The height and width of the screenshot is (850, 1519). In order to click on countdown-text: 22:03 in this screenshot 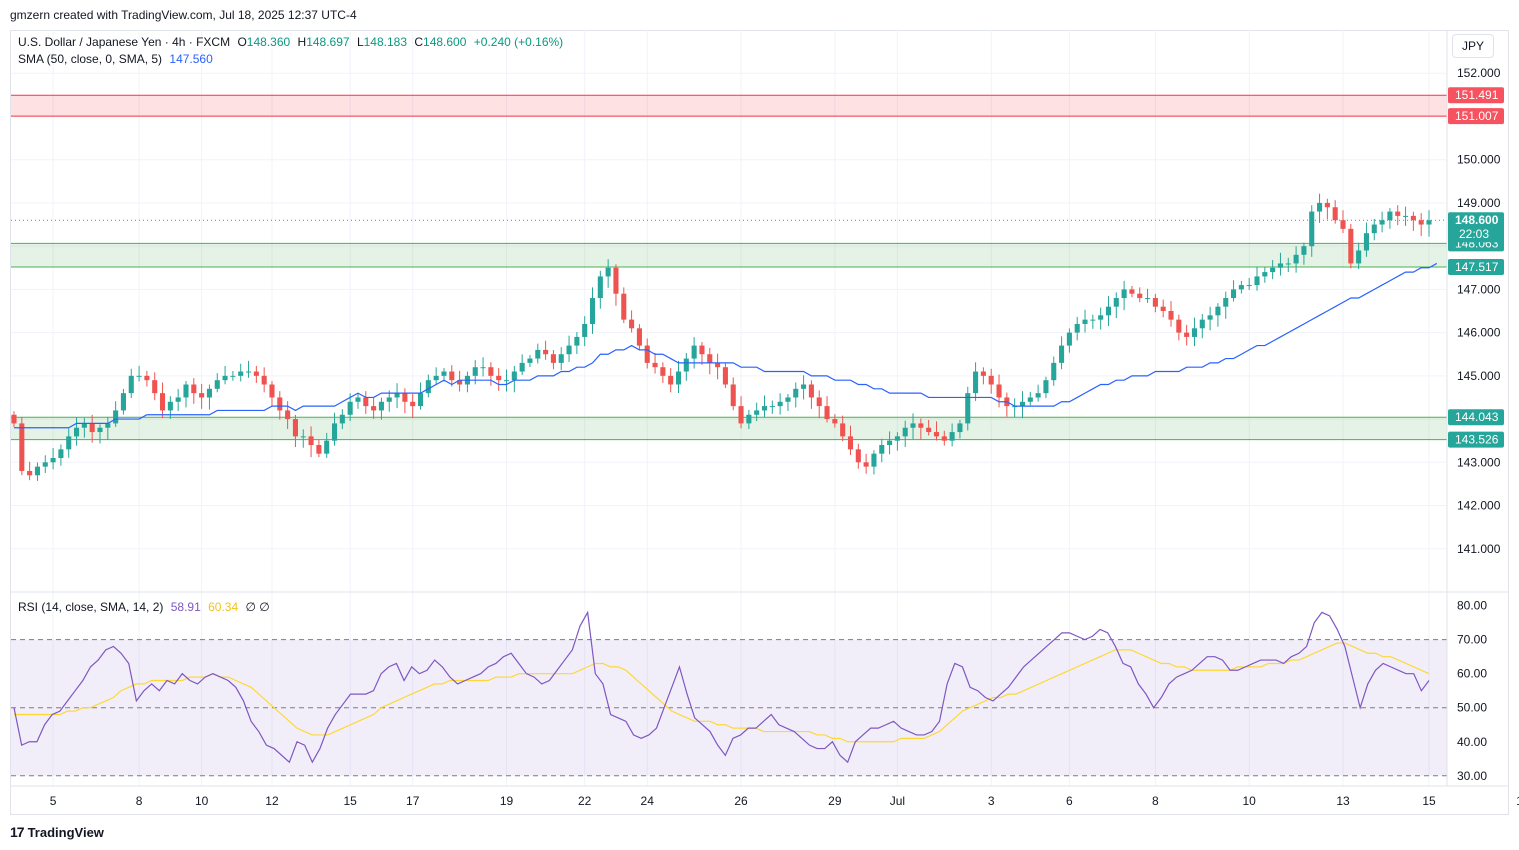, I will do `click(1474, 234)`.